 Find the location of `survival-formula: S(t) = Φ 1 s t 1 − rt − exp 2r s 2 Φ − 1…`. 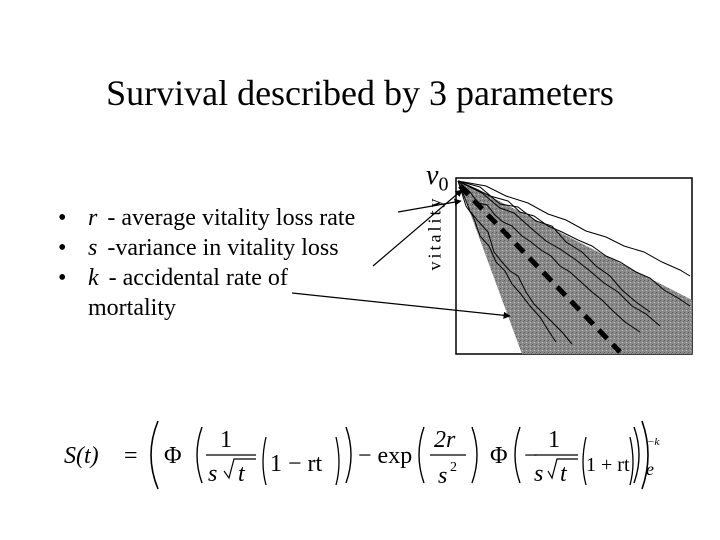

survival-formula: S(t) = Φ 1 s t 1 − rt − exp 2r s 2 Φ − 1… is located at coordinates (362, 455).